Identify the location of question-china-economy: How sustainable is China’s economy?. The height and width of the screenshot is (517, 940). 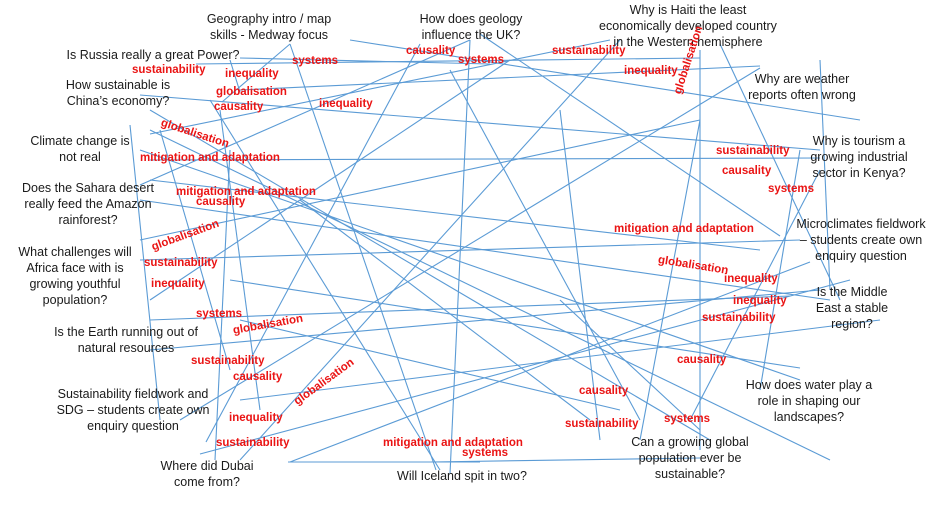
(118, 93).